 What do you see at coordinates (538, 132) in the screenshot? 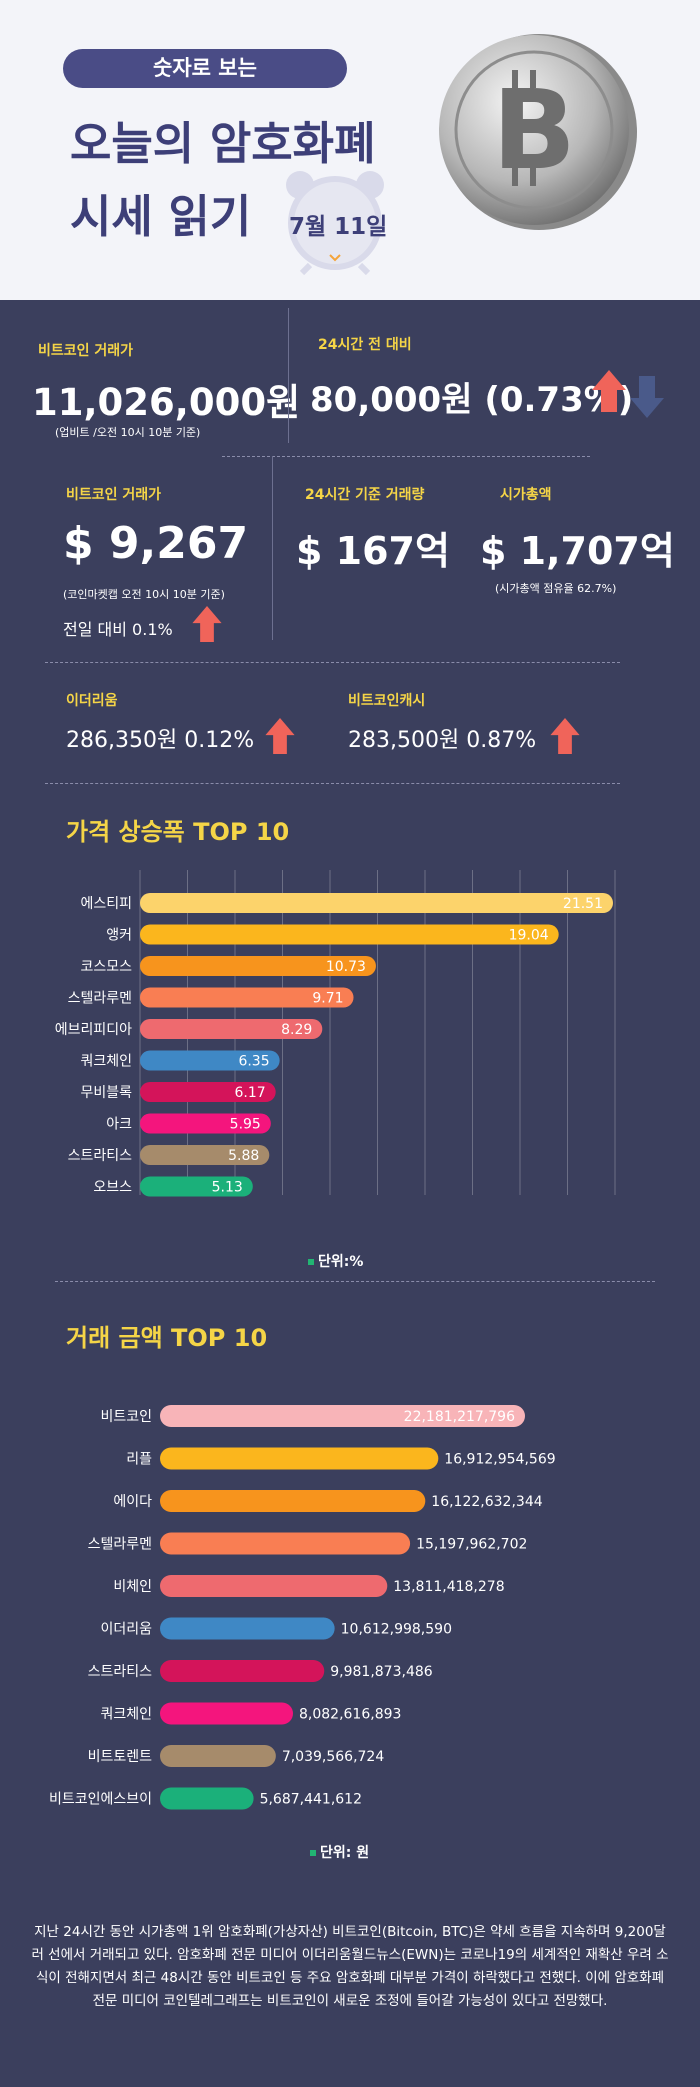
I see `bitcoin-coin-icon: B` at bounding box center [538, 132].